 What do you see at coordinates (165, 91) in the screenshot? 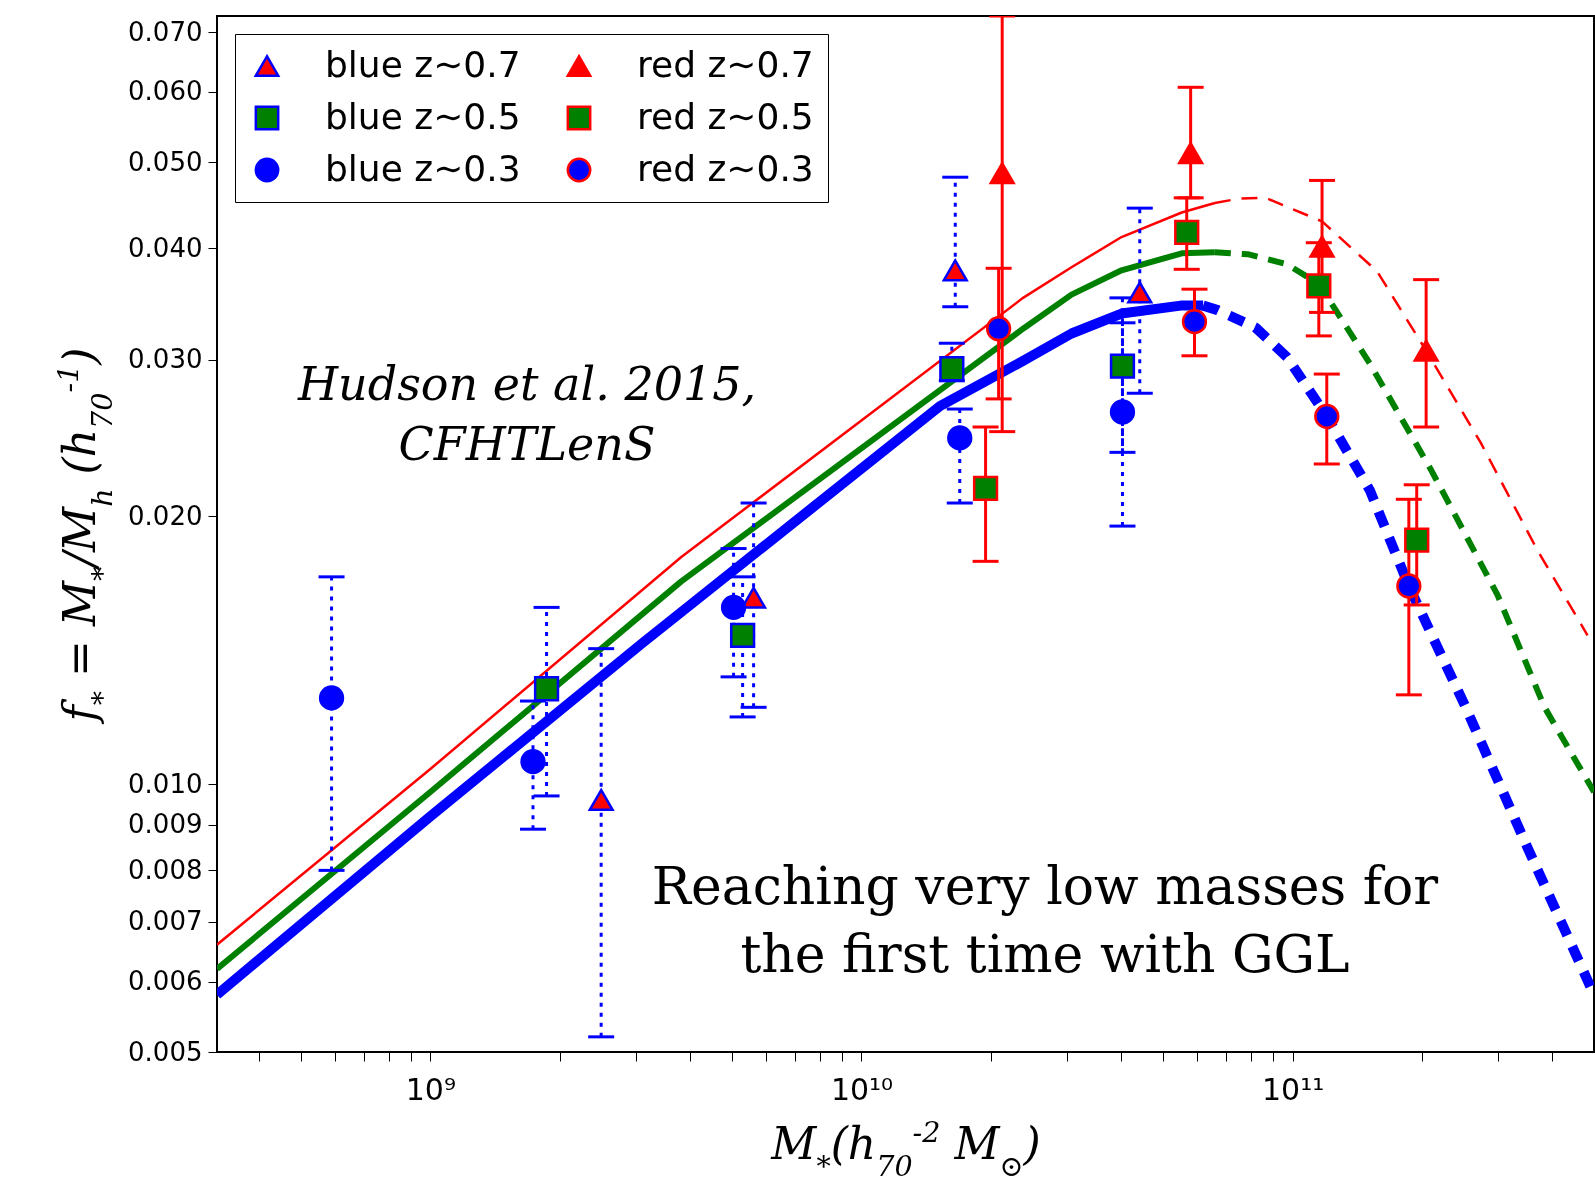
I see `y-tick-label: 0.060` at bounding box center [165, 91].